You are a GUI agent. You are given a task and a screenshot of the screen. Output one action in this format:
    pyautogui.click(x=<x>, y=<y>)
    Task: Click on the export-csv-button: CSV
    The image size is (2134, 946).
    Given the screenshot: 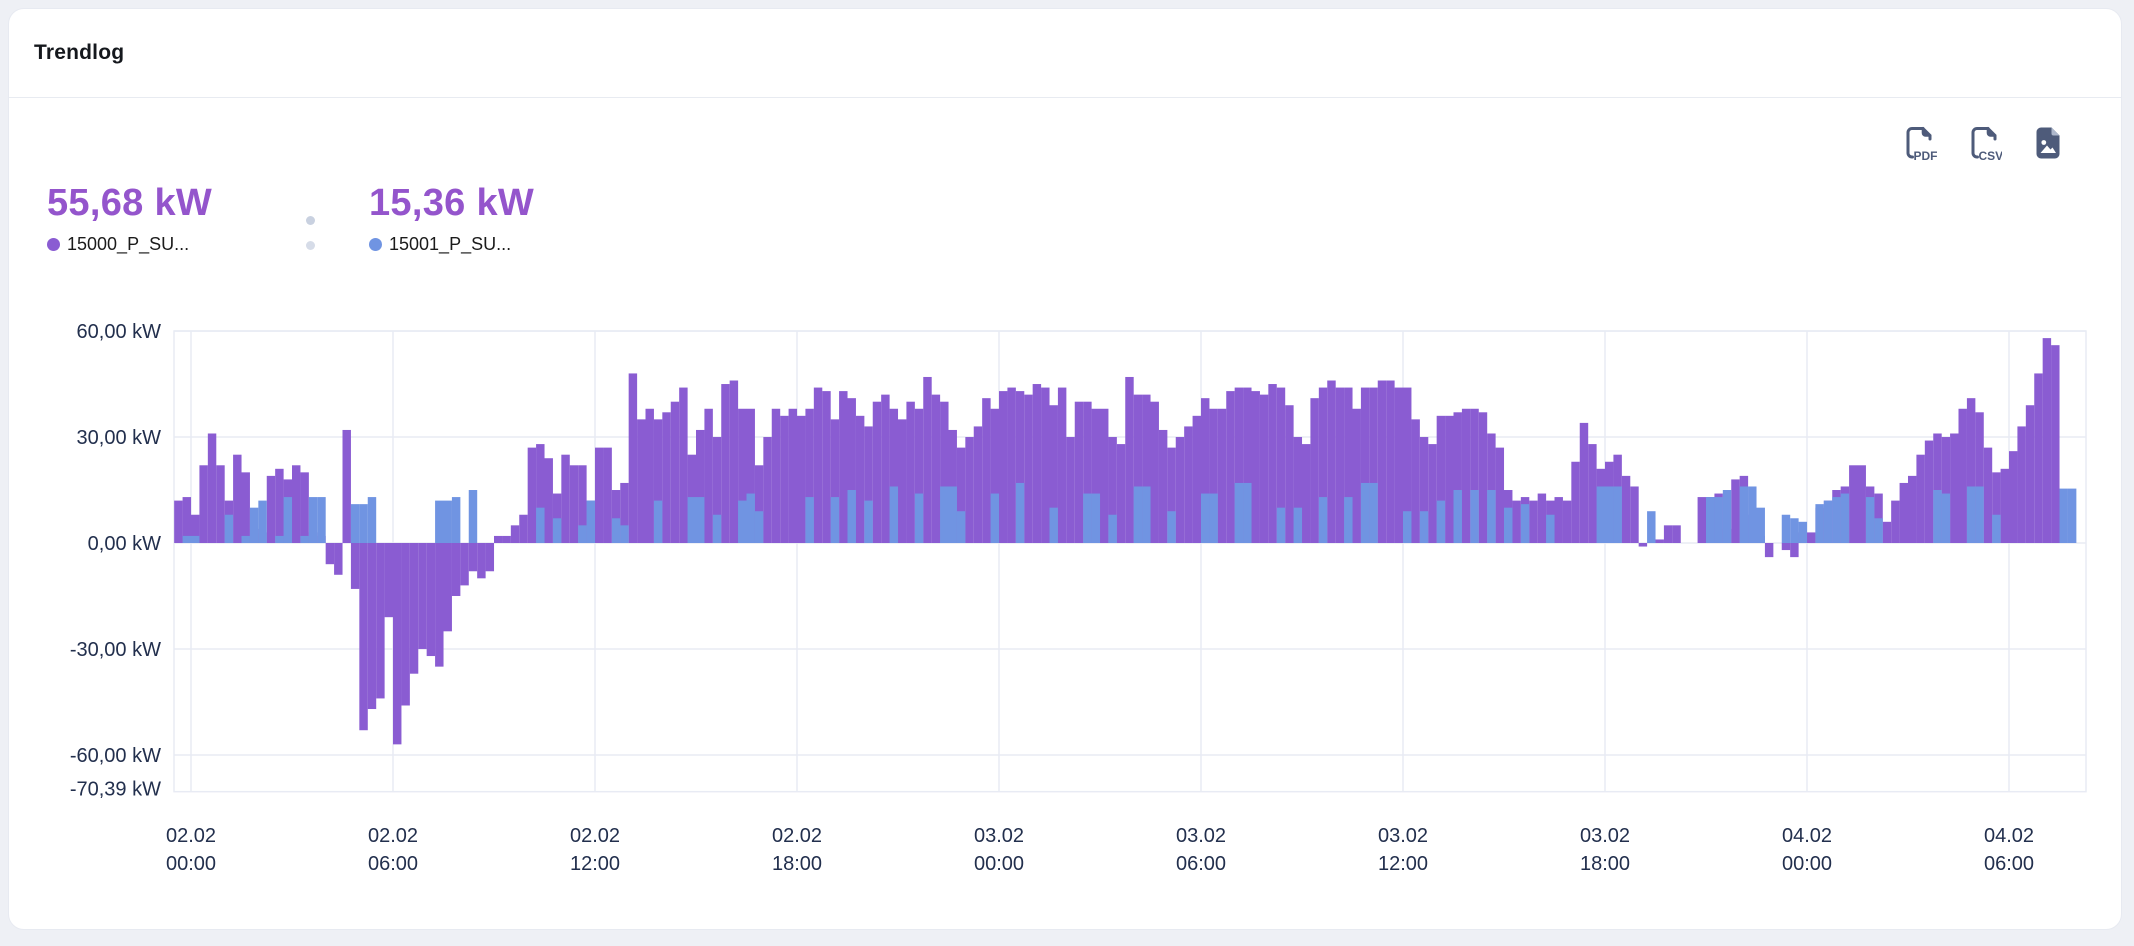 What is the action you would take?
    pyautogui.click(x=1983, y=144)
    